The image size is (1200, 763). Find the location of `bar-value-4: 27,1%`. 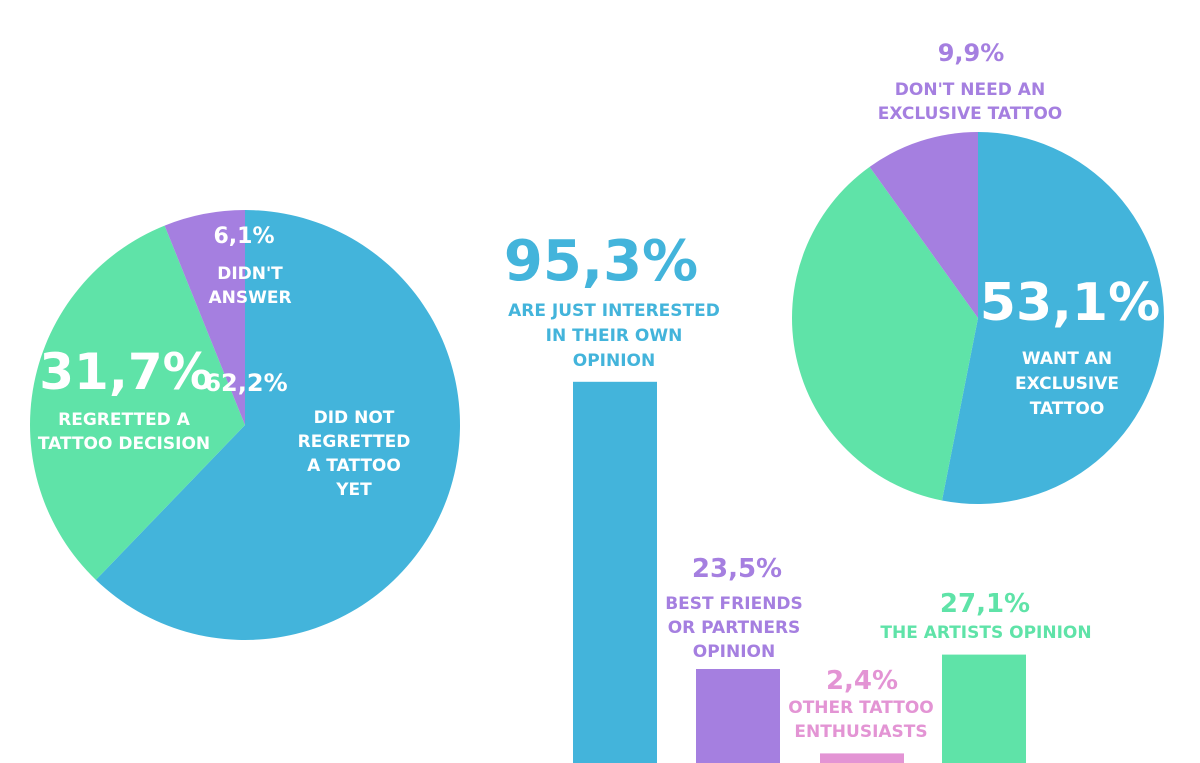

bar-value-4: 27,1% is located at coordinates (985, 604).